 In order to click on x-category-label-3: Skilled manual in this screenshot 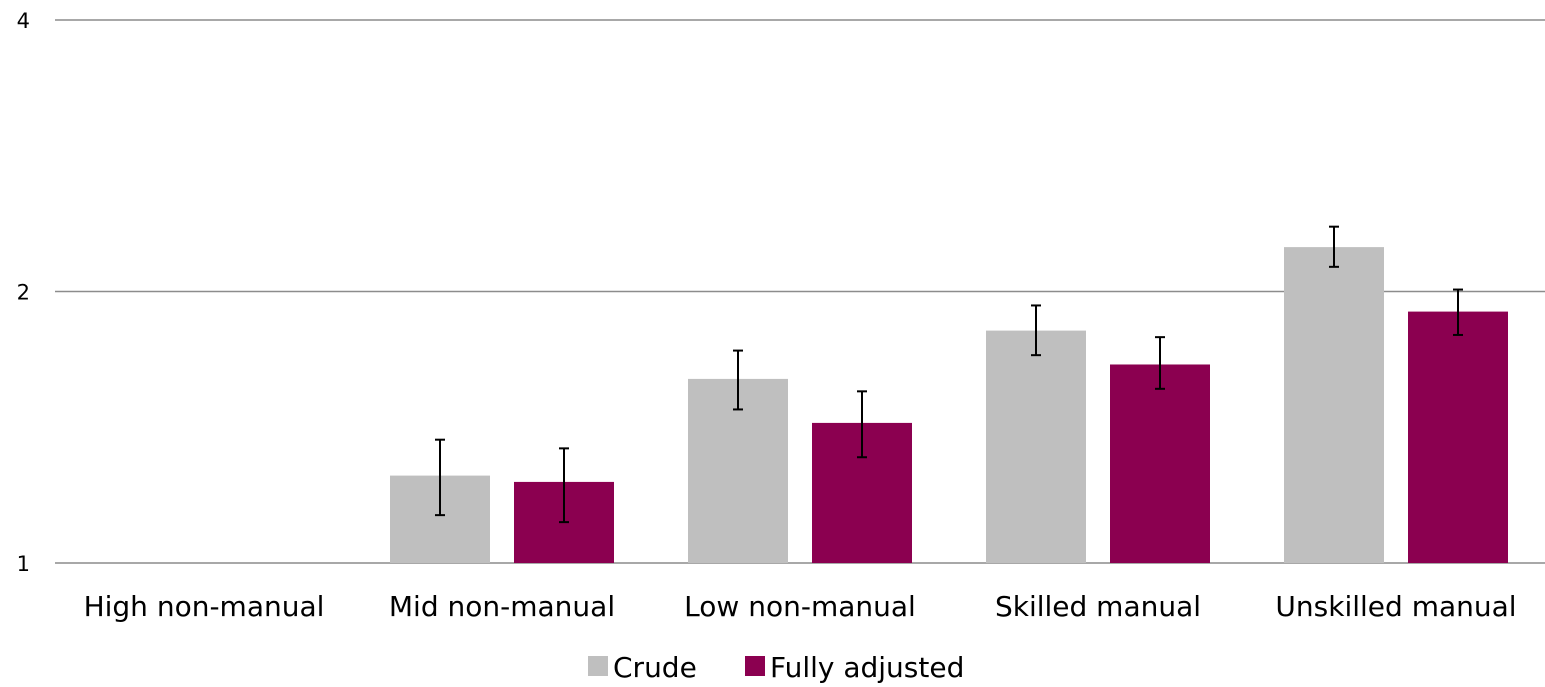, I will do `click(1098, 606)`.